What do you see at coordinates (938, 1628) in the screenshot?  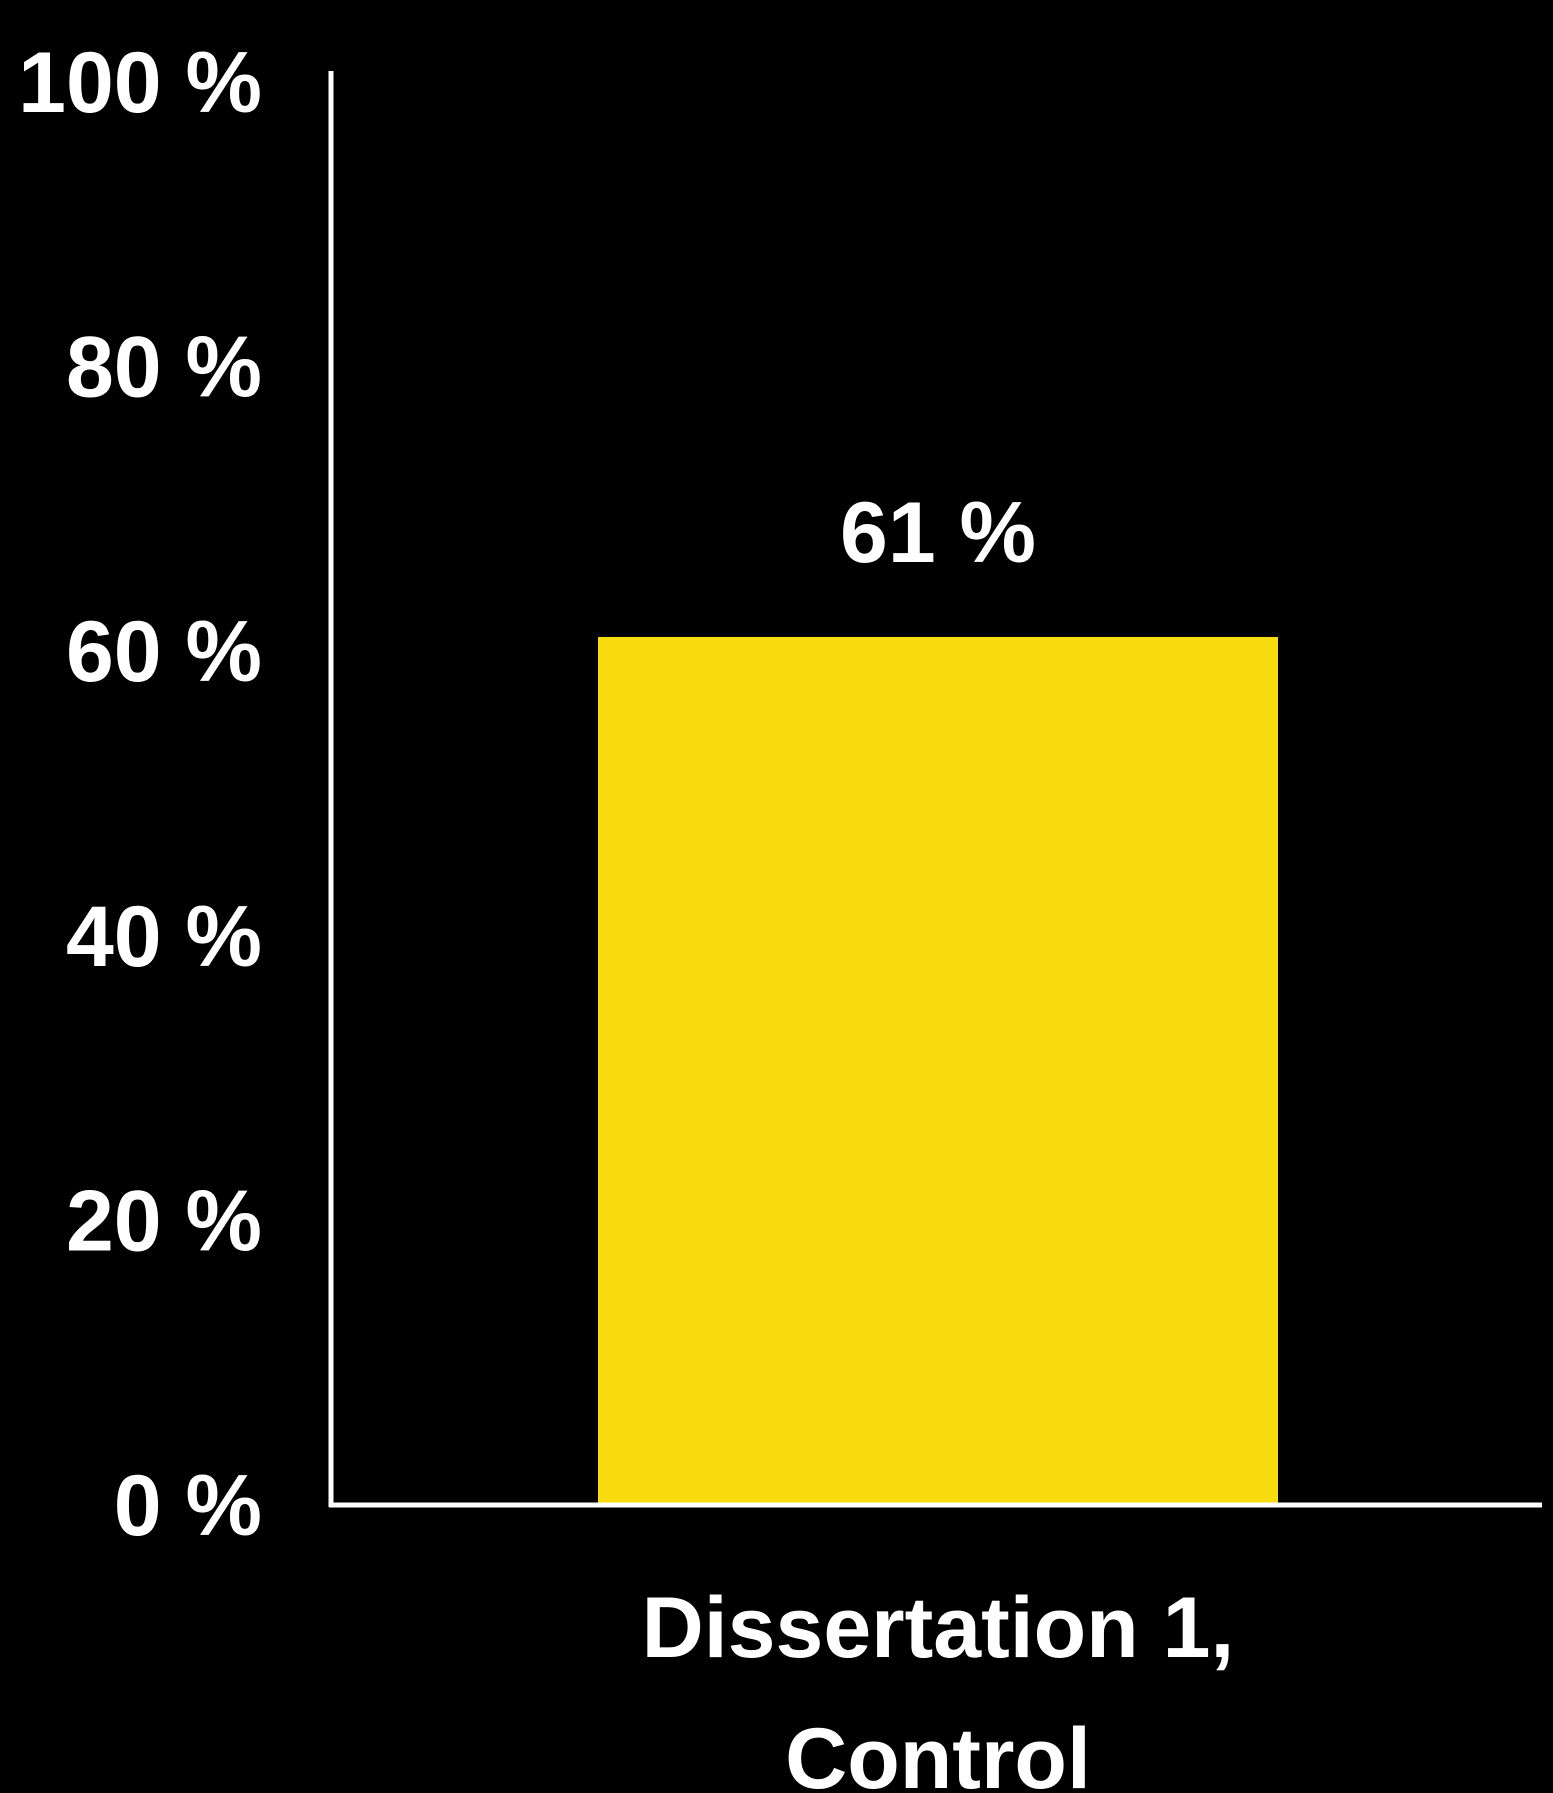 I see `x-category-label-line: Dissertation 1,` at bounding box center [938, 1628].